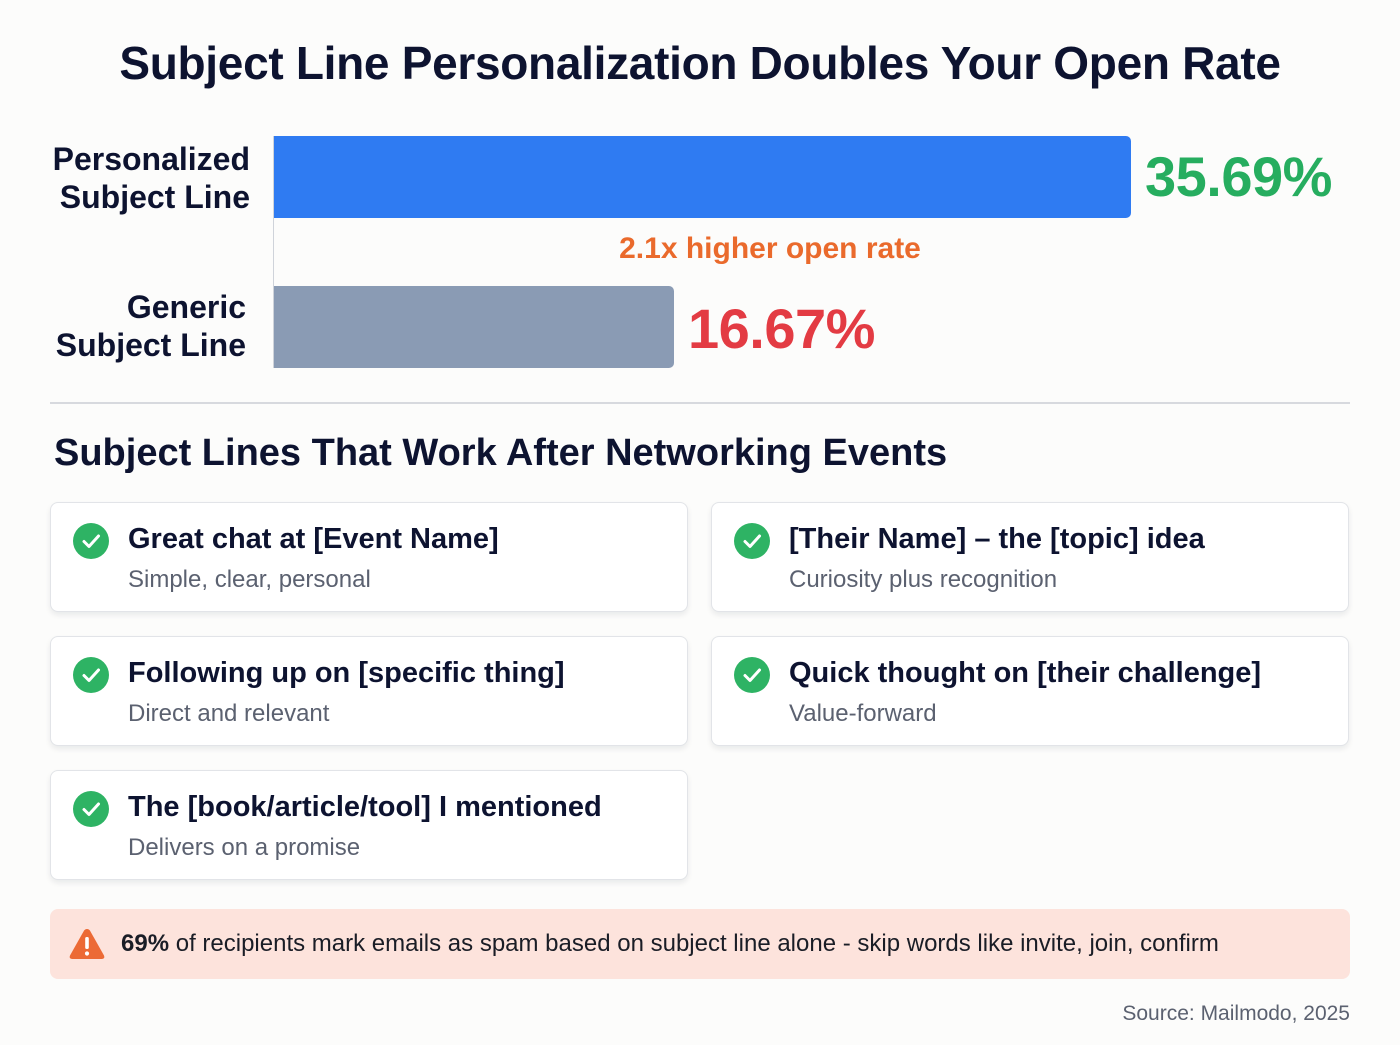 Image resolution: width=1400 pixels, height=1045 pixels. Describe the element at coordinates (1238, 176) in the screenshot. I see `value-label-personalized: 35.69%` at that location.